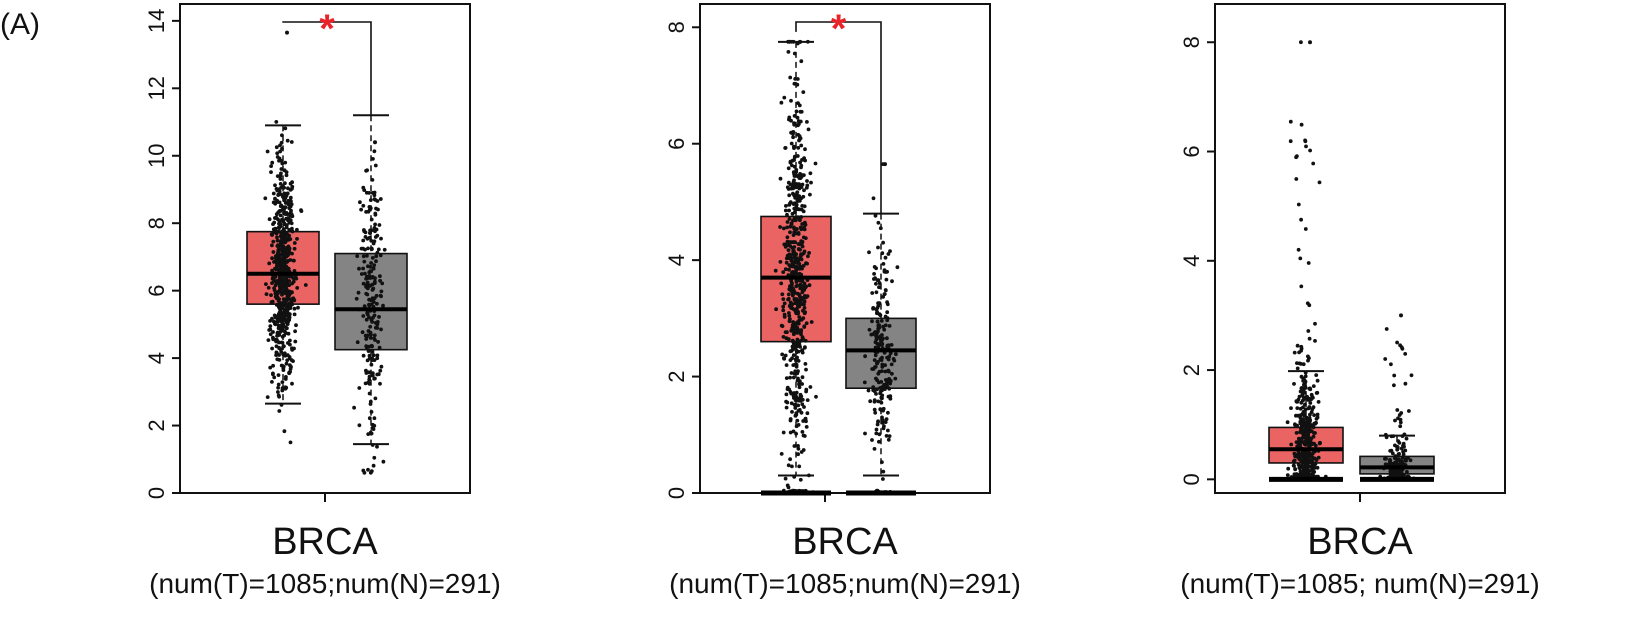 This screenshot has height=634, width=1633. I want to click on plot-frame, so click(325, 248).